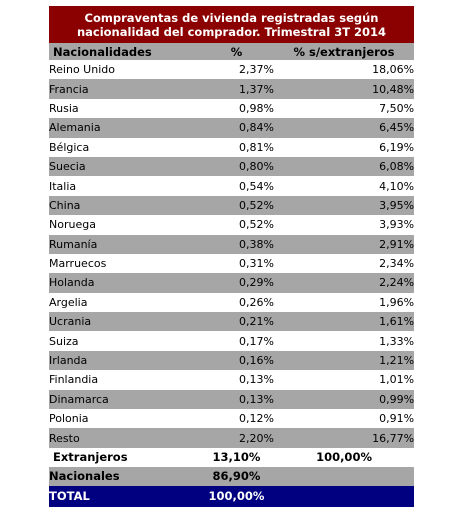 The height and width of the screenshot is (518, 463). What do you see at coordinates (236, 70) in the screenshot?
I see `row-pct: 2,37%` at bounding box center [236, 70].